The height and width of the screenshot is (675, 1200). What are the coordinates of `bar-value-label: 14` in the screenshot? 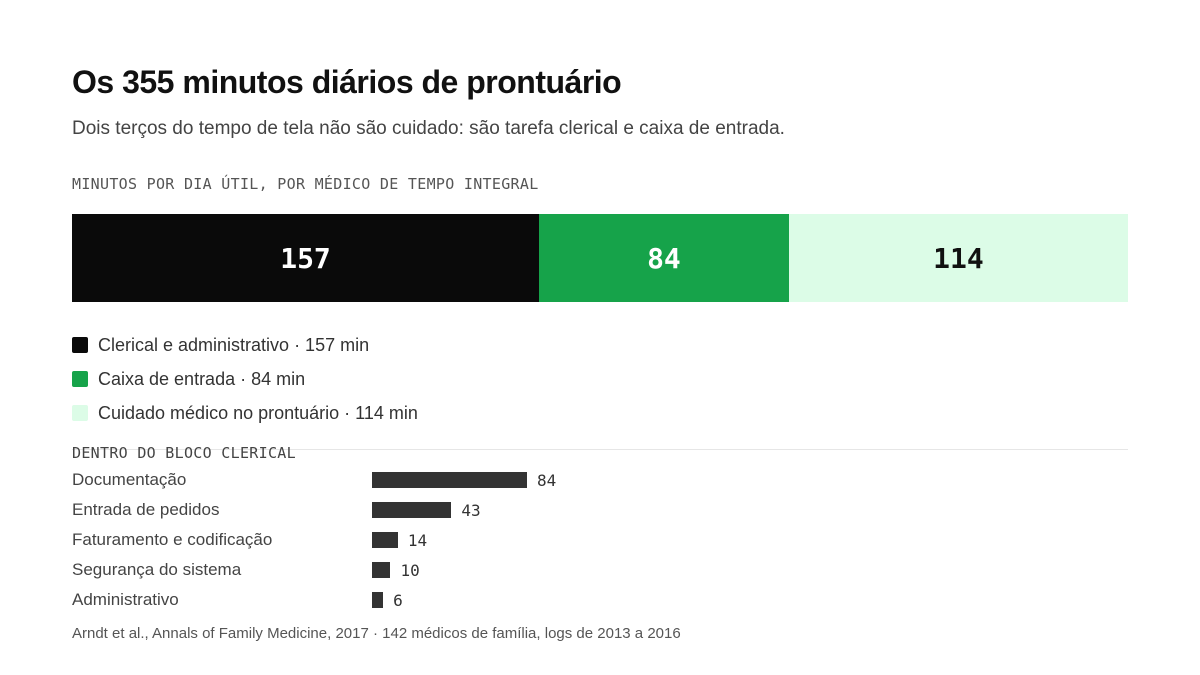 It's located at (417, 540).